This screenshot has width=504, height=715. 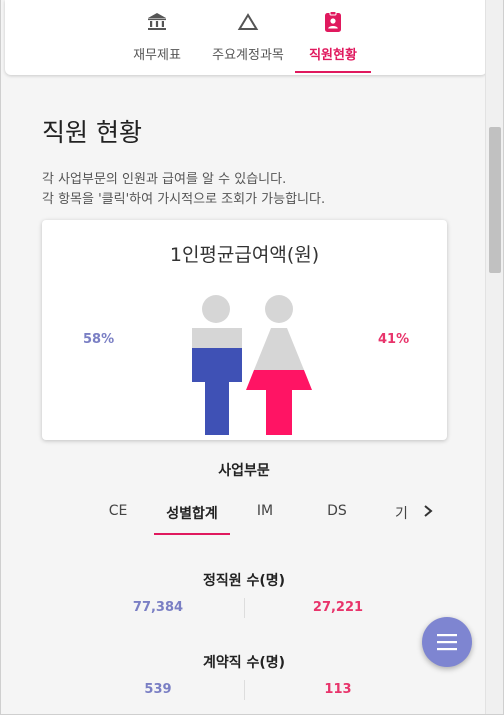 I want to click on scrollbar-thumb, so click(x=495, y=200).